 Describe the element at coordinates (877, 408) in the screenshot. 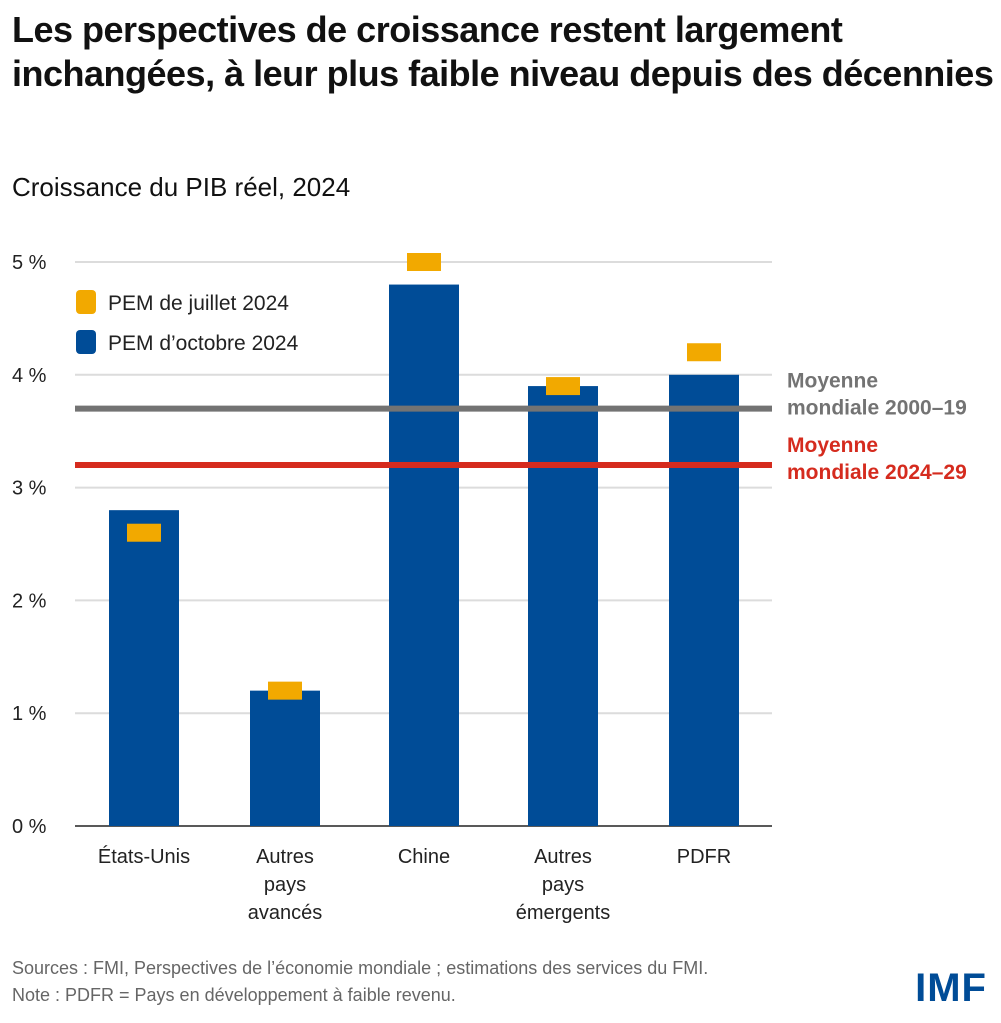

I see `reference-line-label: mondiale 2000–19` at that location.